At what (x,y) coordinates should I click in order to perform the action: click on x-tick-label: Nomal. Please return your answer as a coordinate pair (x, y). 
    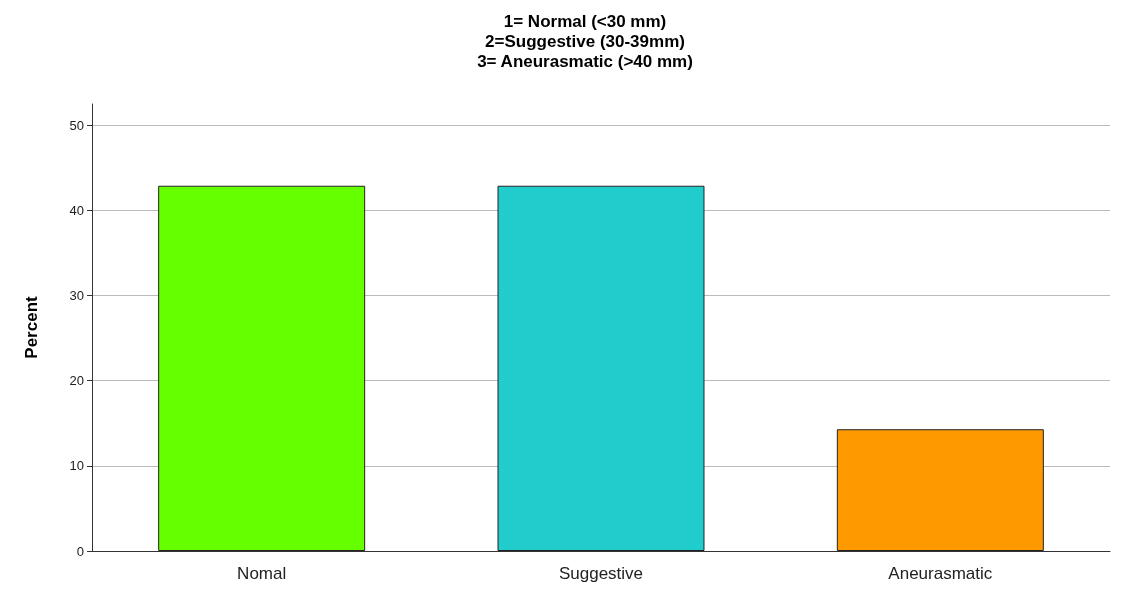
    Looking at the image, I should click on (262, 573).